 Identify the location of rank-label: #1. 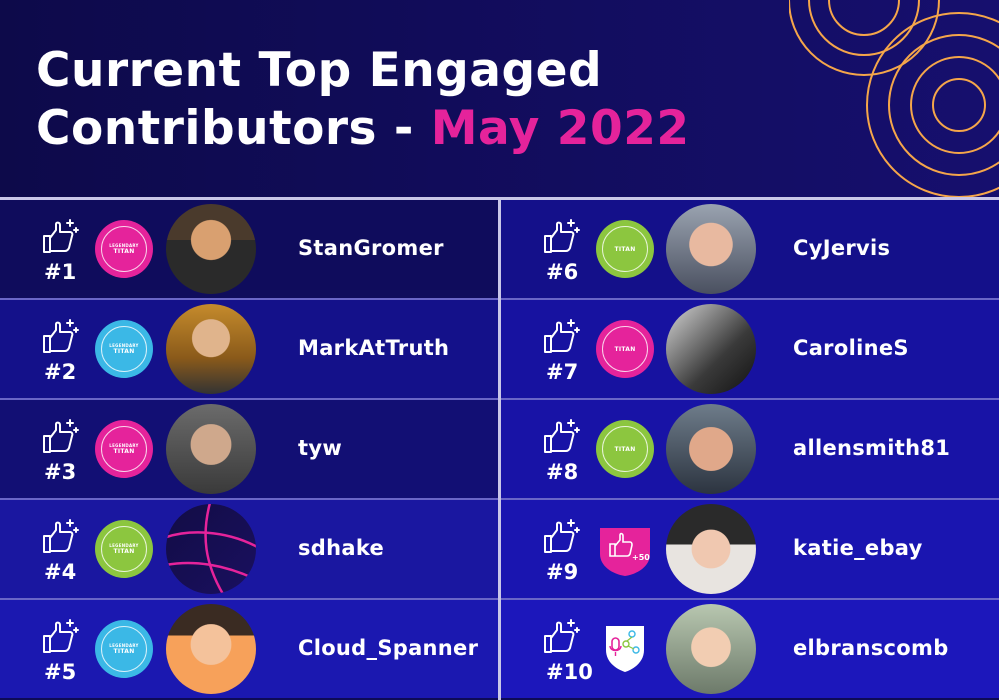
(60, 272).